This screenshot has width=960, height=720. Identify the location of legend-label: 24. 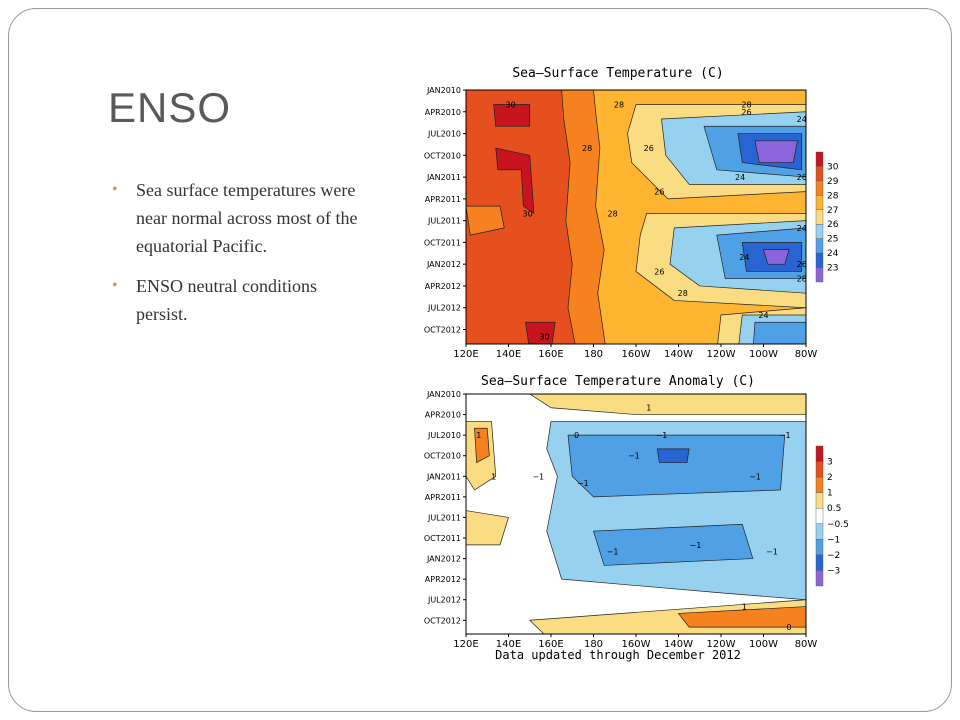
(833, 254).